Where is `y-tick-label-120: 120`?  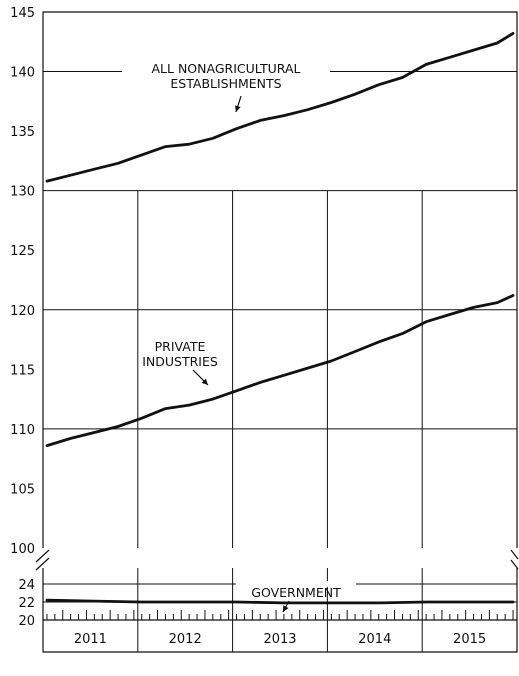
y-tick-label-120: 120 is located at coordinates (22, 311).